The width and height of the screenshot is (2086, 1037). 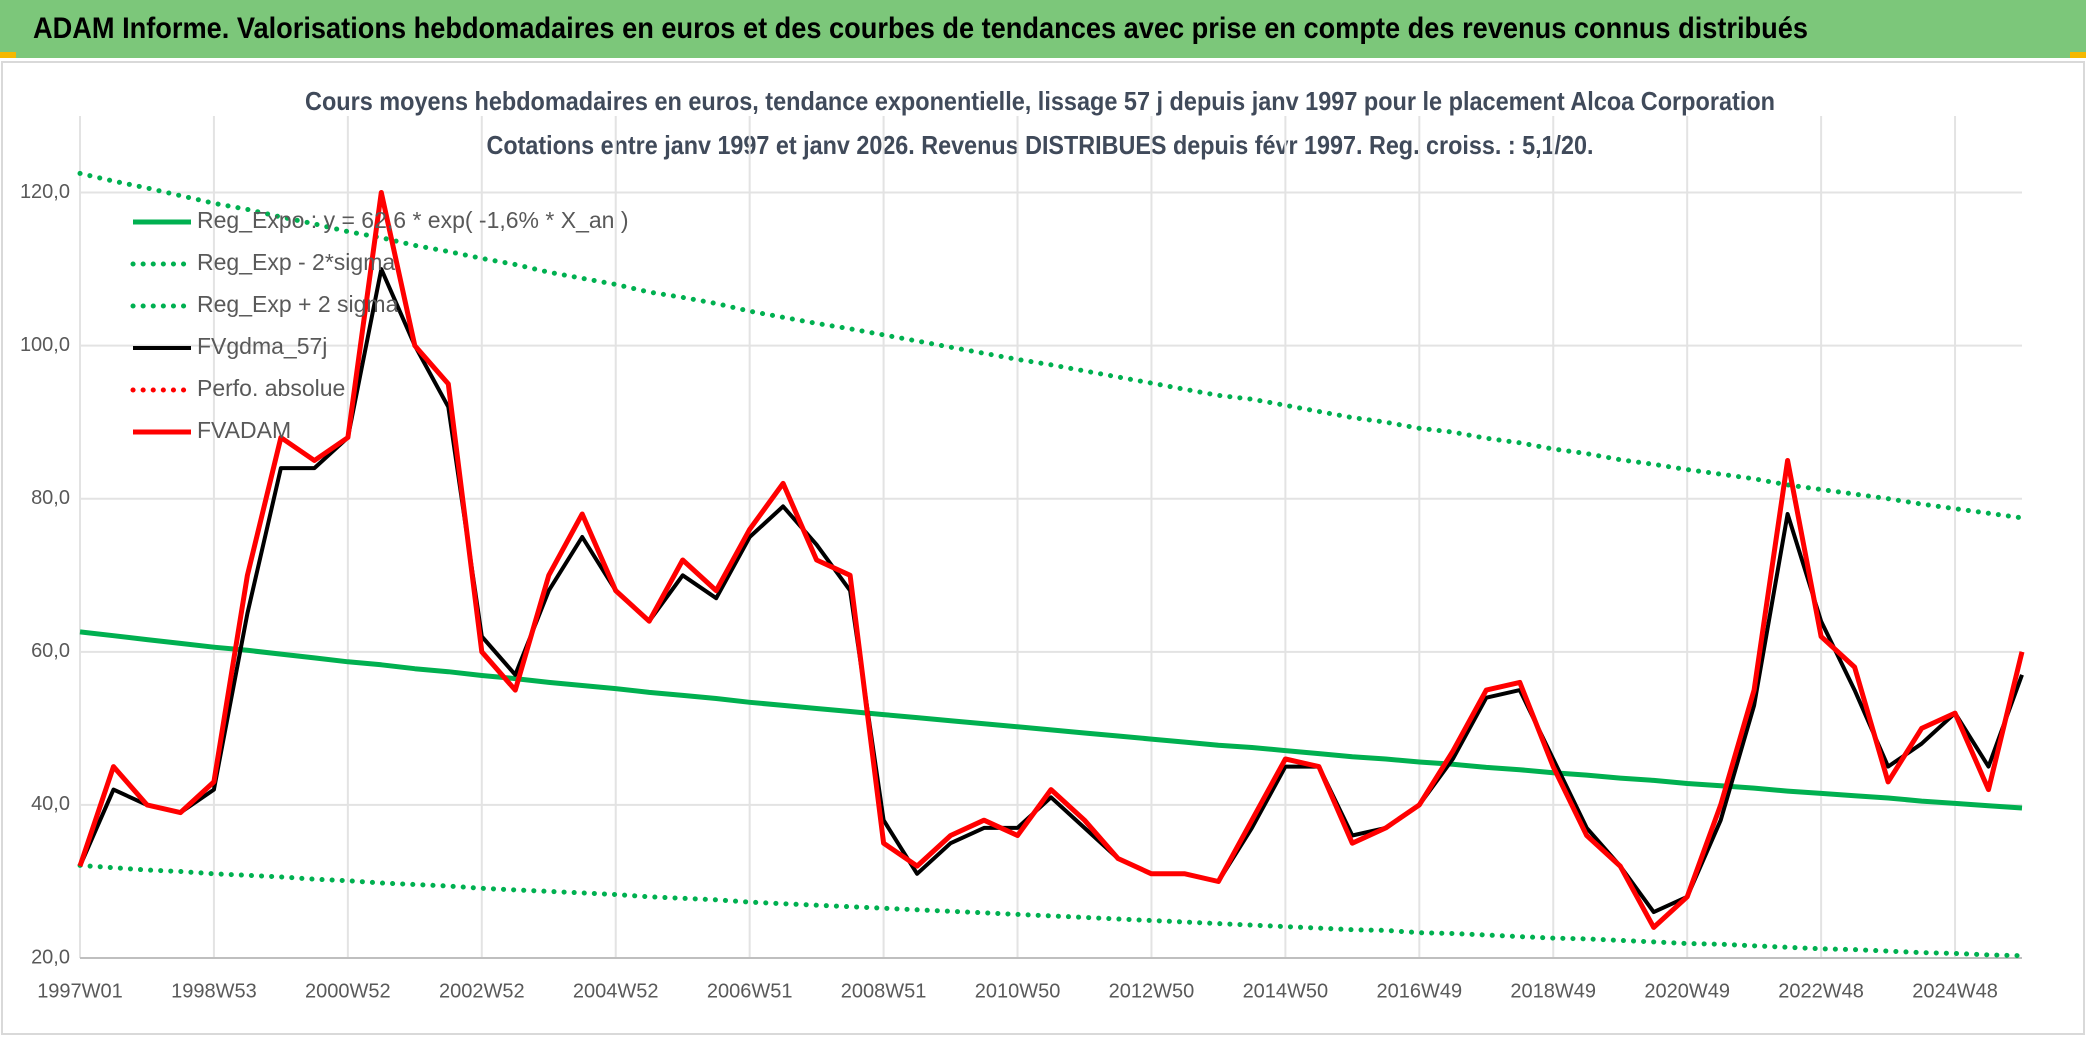 What do you see at coordinates (1553, 991) in the screenshot?
I see `x-tick-label: 2018W49` at bounding box center [1553, 991].